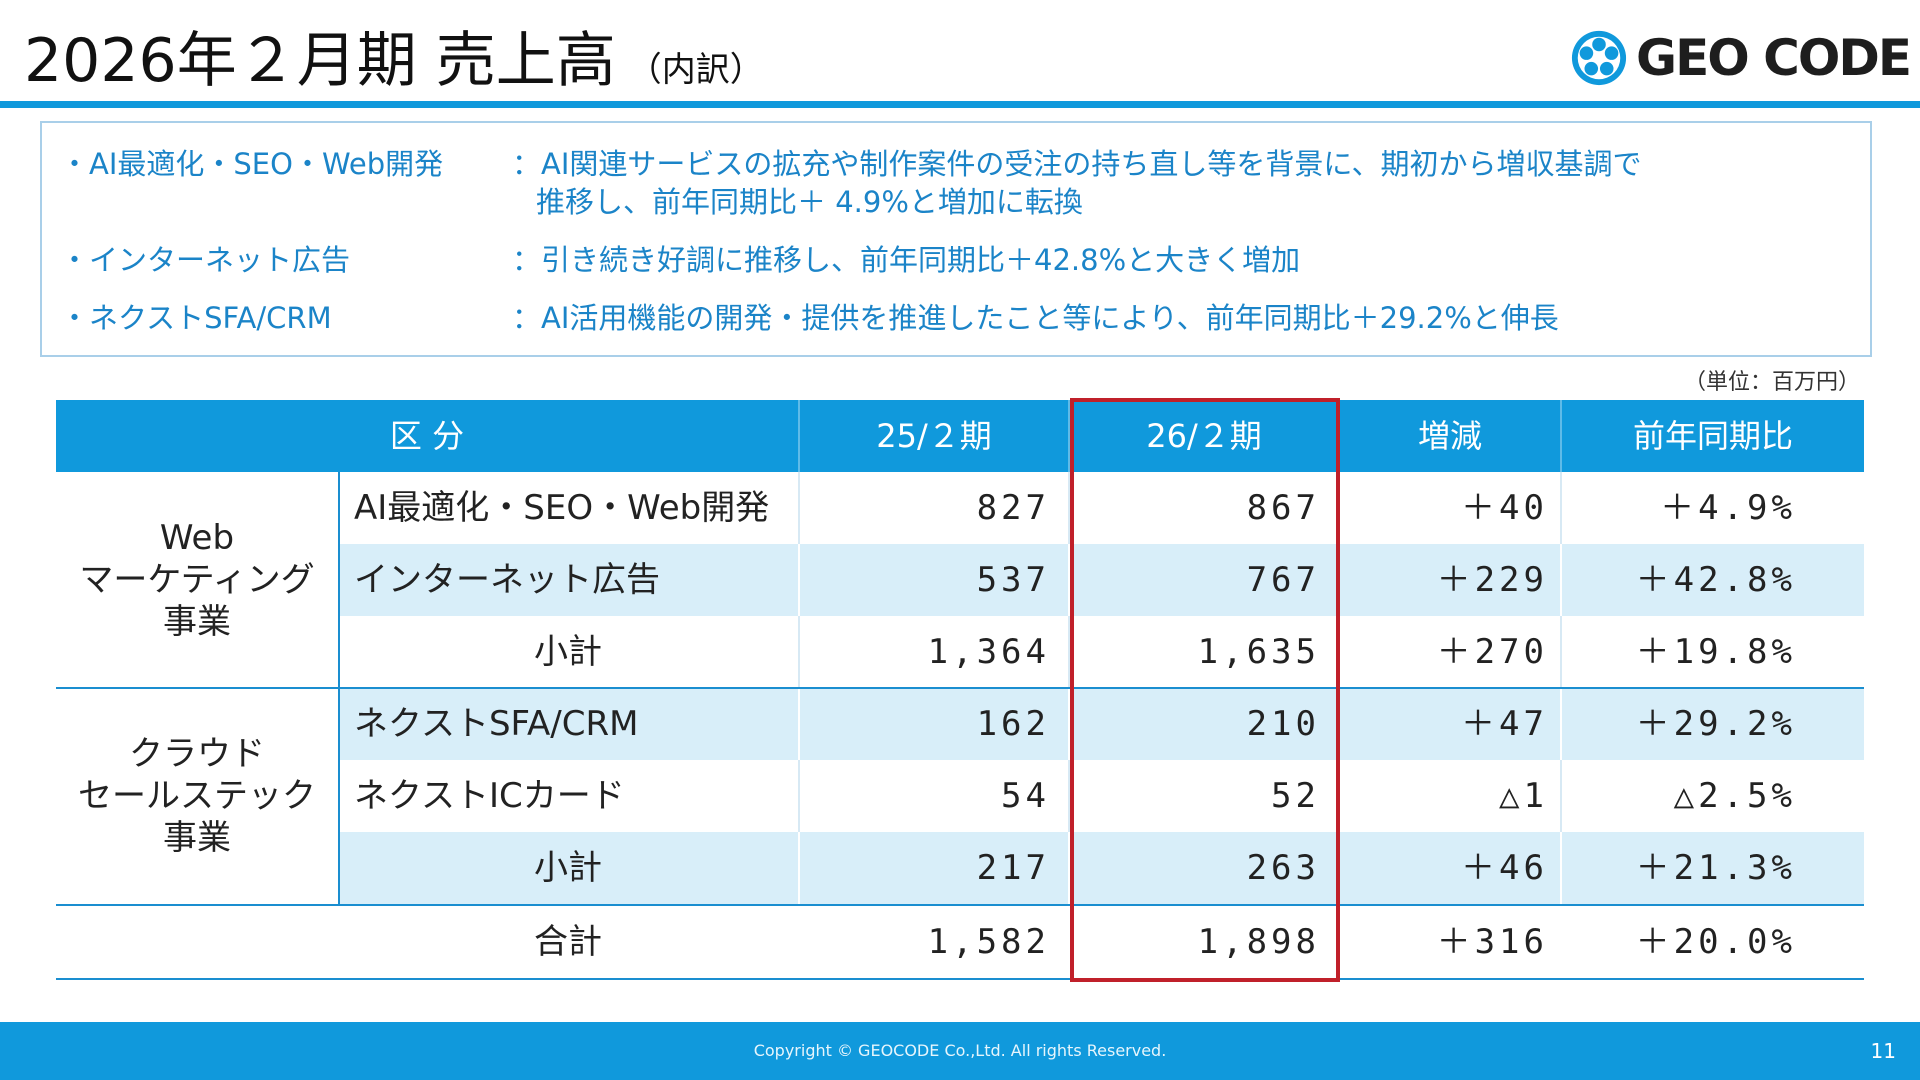  What do you see at coordinates (1283, 508) in the screenshot?
I see `cell-fy26: 867` at bounding box center [1283, 508].